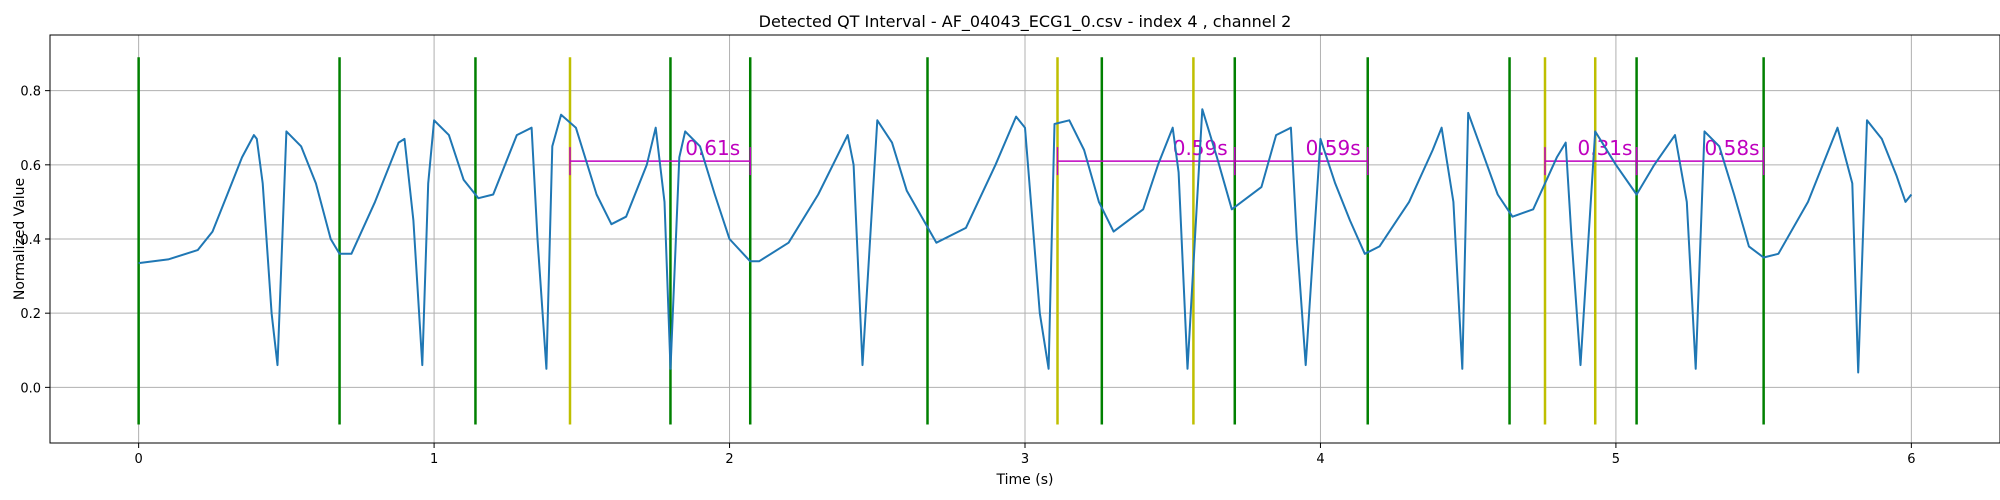 Image resolution: width=2000 pixels, height=500 pixels. Describe the element at coordinates (1025, 480) in the screenshot. I see `x-axis-label: Time (s)` at that location.